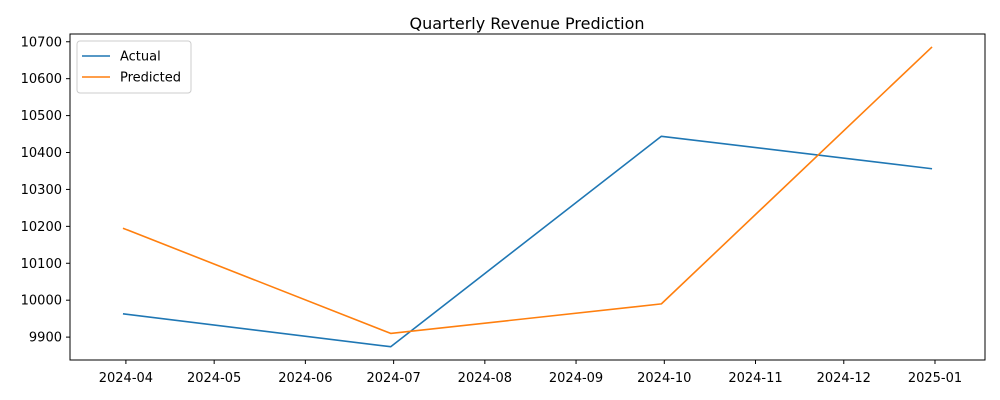  Describe the element at coordinates (140, 57) in the screenshot. I see `legend-label: Actual` at that location.